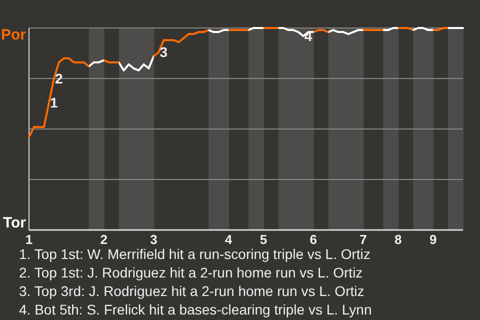  Describe the element at coordinates (14, 223) in the screenshot. I see `text: Tor` at that location.